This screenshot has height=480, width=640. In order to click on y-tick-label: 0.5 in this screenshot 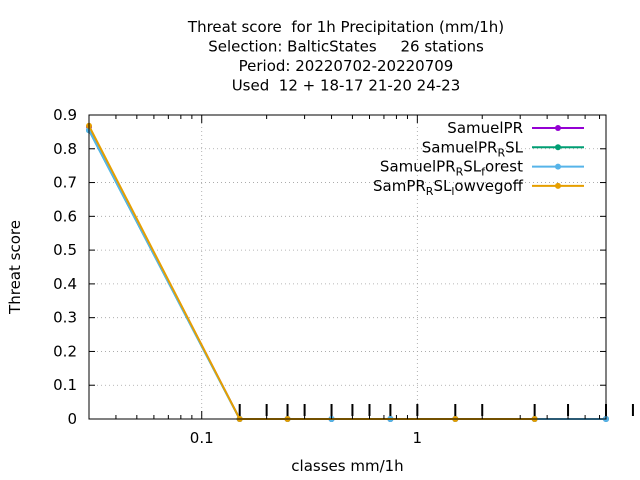, I will do `click(65, 250)`.